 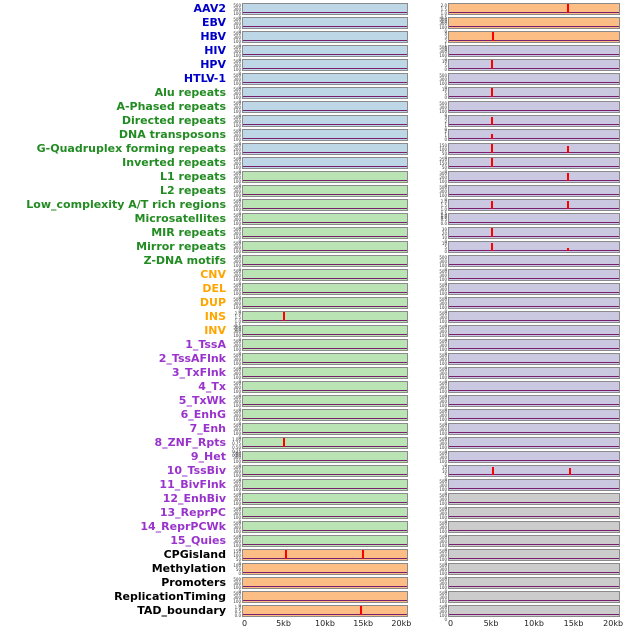 I want to click on left-panel-wrap: 1.00 0.75 0.50 0.25 0.00, so click(x=318, y=447).